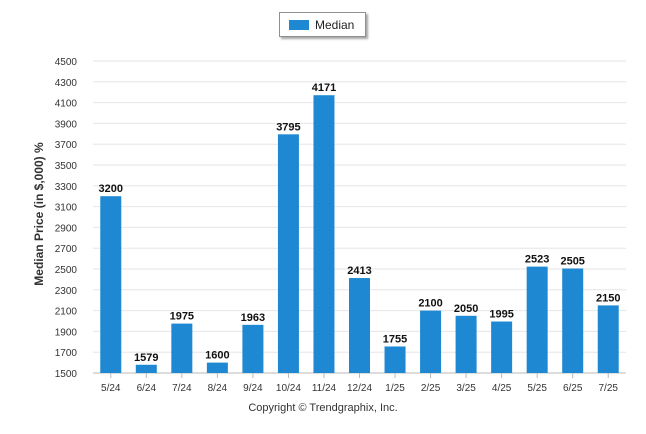  I want to click on copyright-footer: Copyright © Trendgraphix, Inc., so click(323, 408).